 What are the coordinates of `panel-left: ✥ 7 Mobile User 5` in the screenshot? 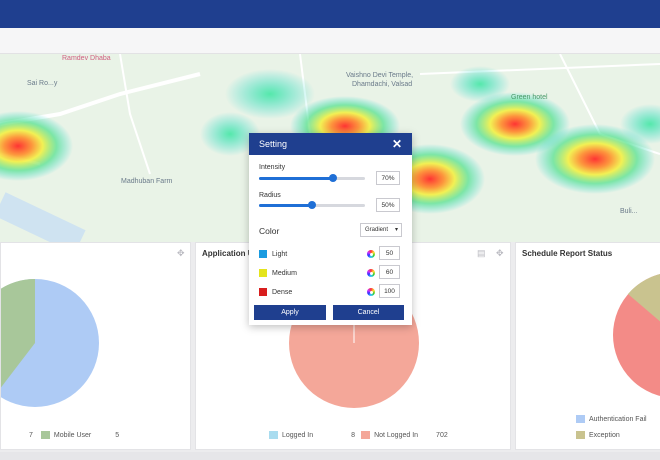 It's located at (95, 346).